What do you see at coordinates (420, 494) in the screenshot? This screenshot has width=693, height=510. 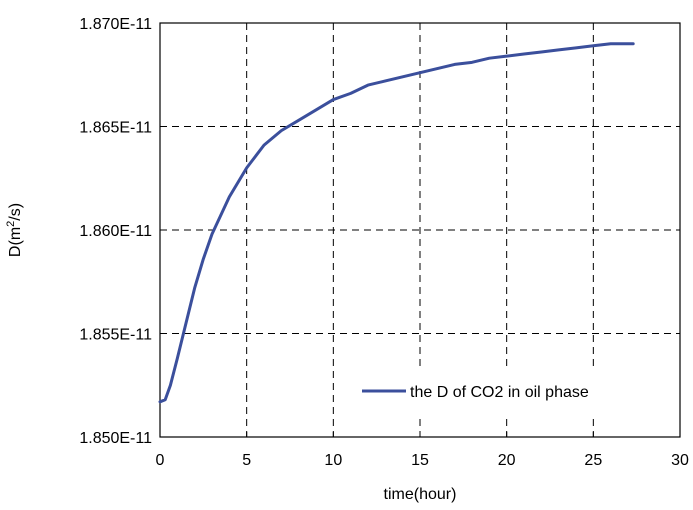 I see `x-axis-title: time(hour)` at bounding box center [420, 494].